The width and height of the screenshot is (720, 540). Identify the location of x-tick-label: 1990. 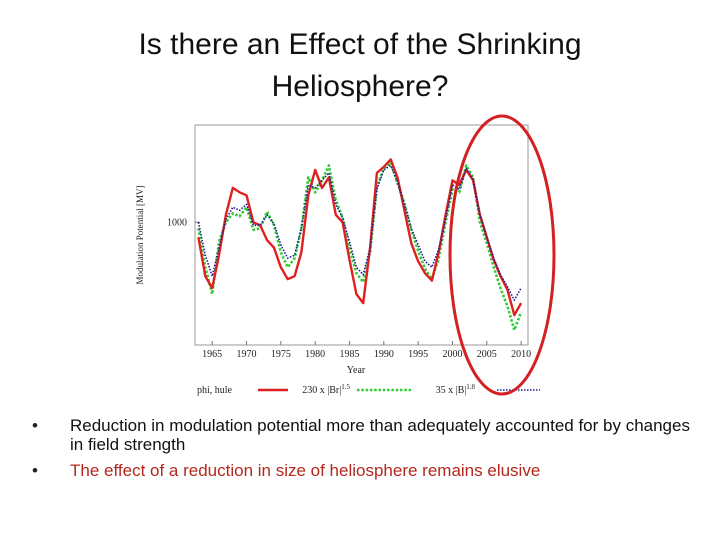
(384, 354).